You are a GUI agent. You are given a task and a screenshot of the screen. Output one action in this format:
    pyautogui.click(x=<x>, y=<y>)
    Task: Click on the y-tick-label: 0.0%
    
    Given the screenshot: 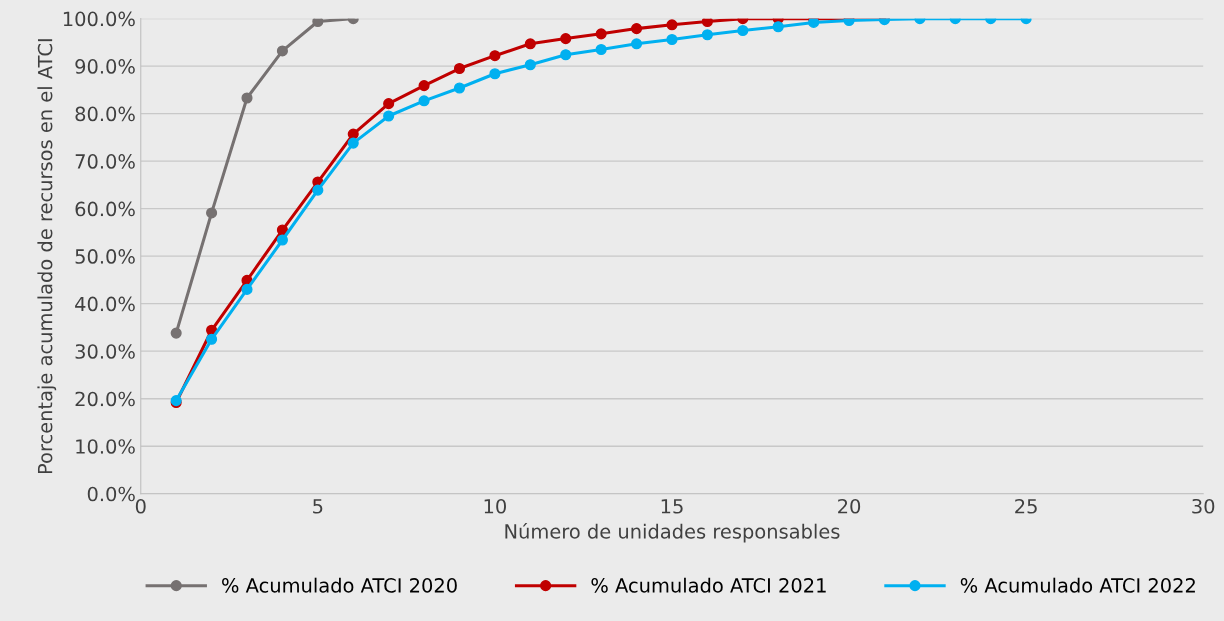 What is the action you would take?
    pyautogui.click(x=111, y=494)
    